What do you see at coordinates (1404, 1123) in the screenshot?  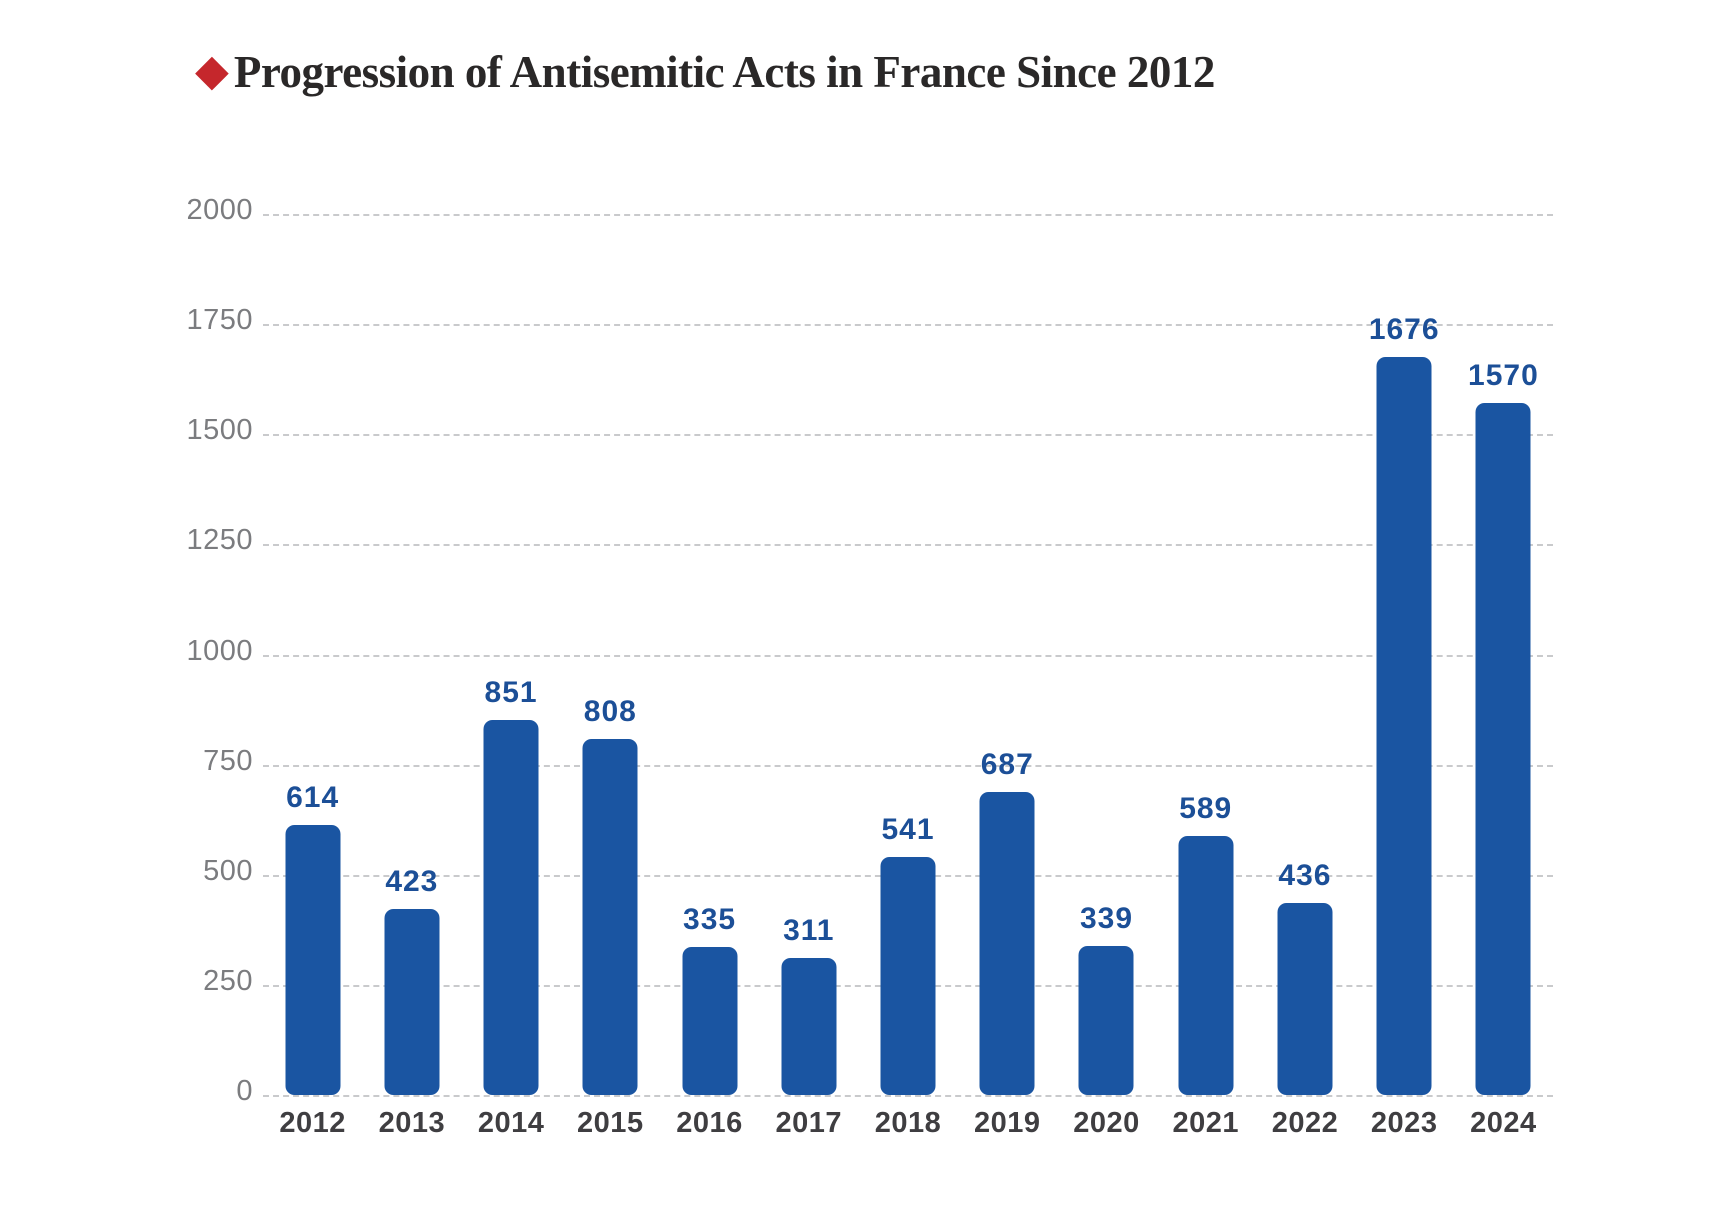 I see `x-tick-label-2023: 2023` at bounding box center [1404, 1123].